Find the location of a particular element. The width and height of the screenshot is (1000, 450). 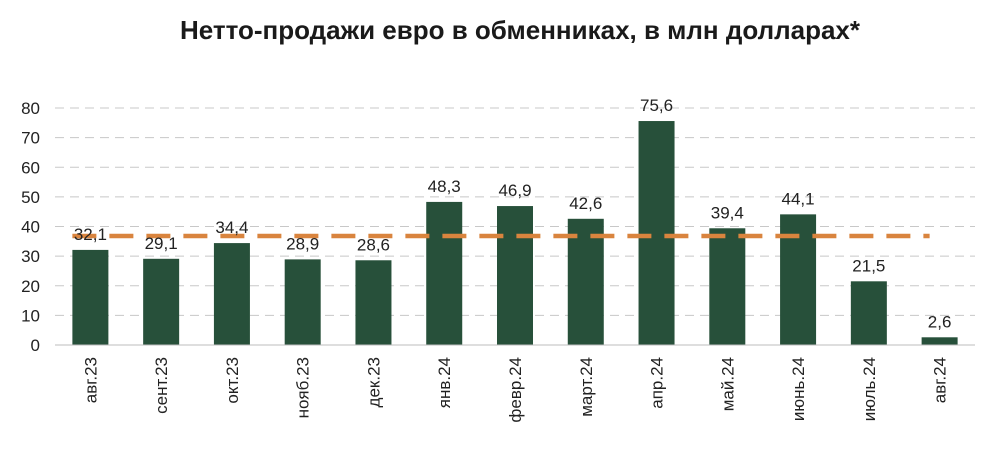

data-label: 34,4 is located at coordinates (231, 227).